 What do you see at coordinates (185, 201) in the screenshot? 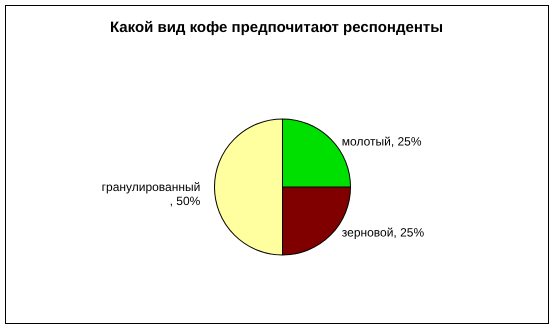
I see `data-label: , 50%` at bounding box center [185, 201].